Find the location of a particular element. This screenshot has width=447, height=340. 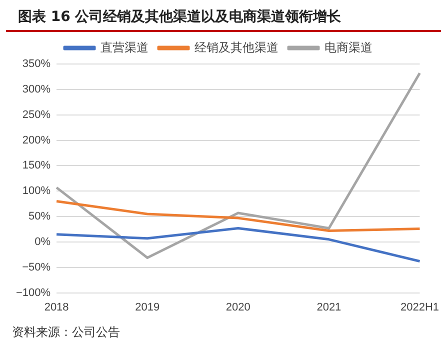

y-tick-label: 50% is located at coordinates (39, 216).